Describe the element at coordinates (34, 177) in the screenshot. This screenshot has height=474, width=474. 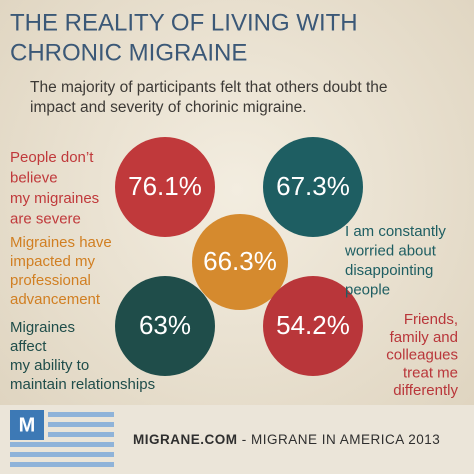
I see `item-label: believe` at that location.